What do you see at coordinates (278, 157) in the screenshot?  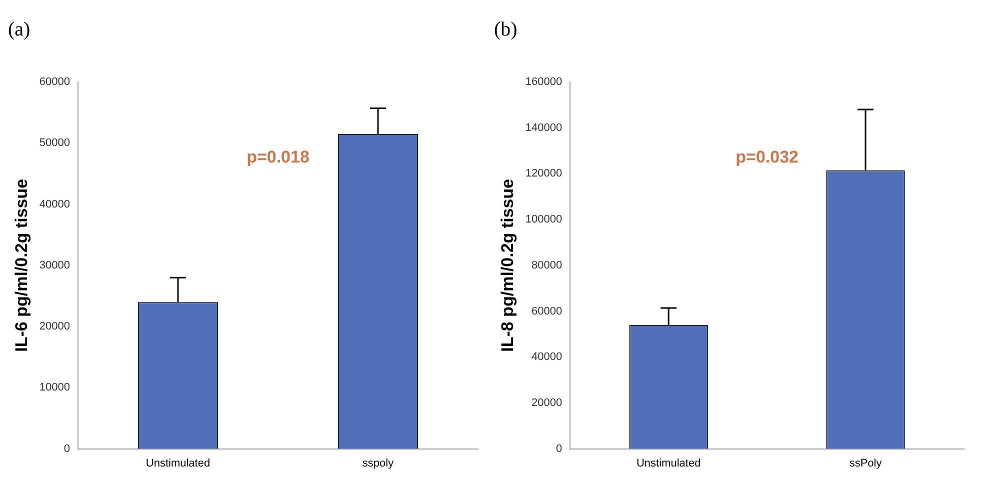 I see `annotation: p=0.018` at bounding box center [278, 157].